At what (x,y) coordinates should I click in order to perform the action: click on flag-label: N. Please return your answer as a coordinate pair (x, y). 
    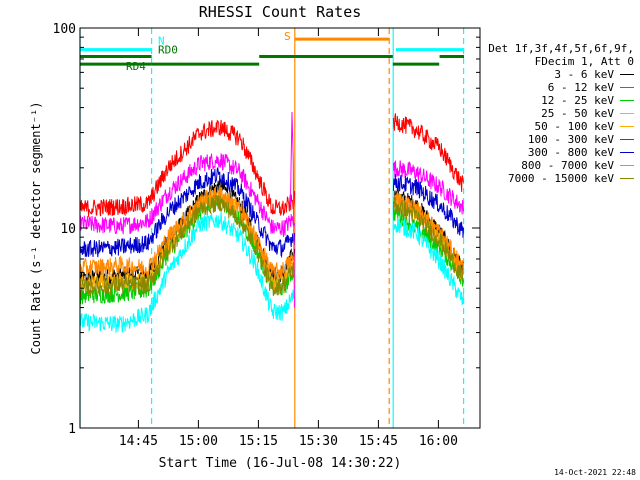
    Looking at the image, I should click on (161, 41).